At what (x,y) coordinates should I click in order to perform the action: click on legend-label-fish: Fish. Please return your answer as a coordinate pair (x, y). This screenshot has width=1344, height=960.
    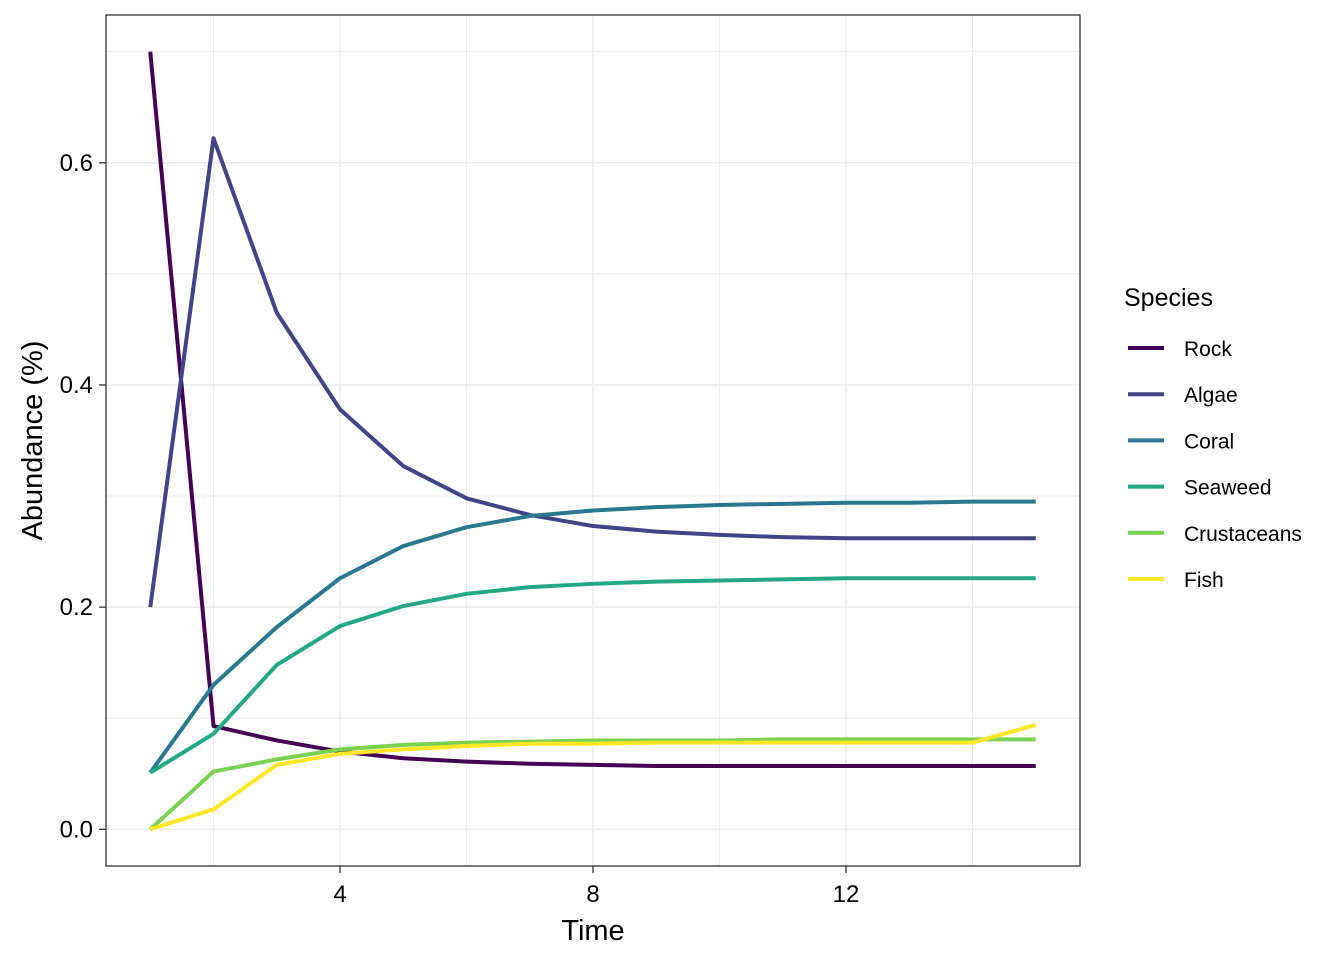
    Looking at the image, I should click on (1204, 580).